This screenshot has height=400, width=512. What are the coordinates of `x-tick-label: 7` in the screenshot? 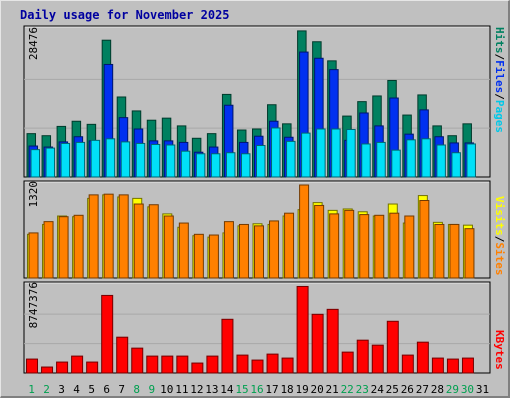 It's located at (121, 389).